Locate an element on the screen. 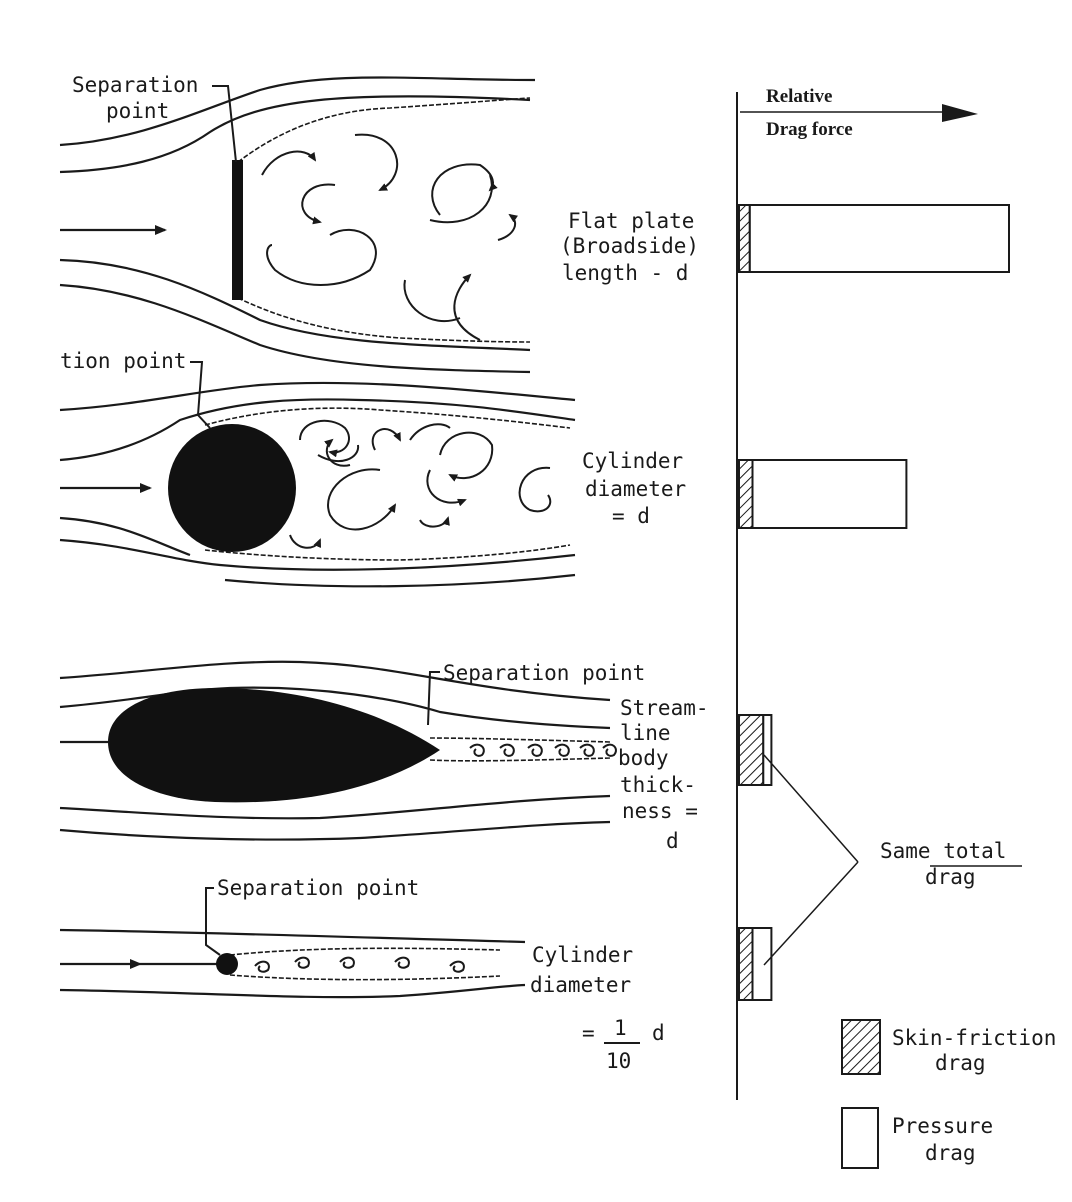 Image resolution: width=1072 pixels, height=1202 pixels. same-total-label-1: Same total is located at coordinates (943, 851).